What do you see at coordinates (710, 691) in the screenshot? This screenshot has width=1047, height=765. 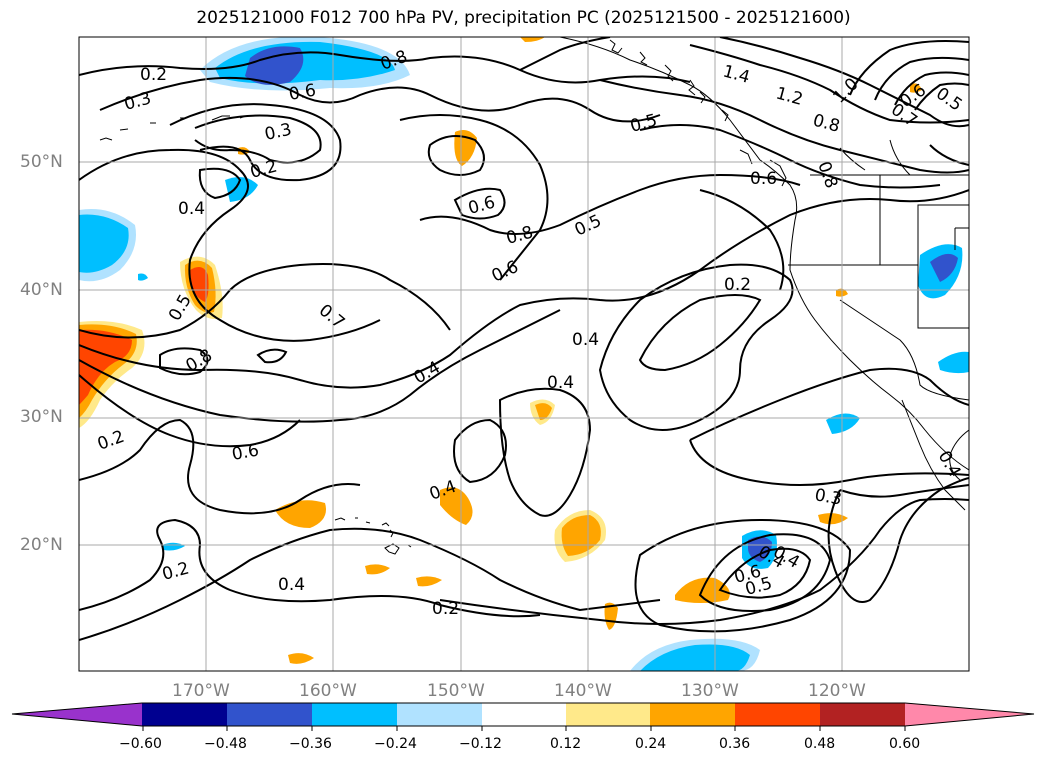 I see `lon-label: 130°W` at bounding box center [710, 691].